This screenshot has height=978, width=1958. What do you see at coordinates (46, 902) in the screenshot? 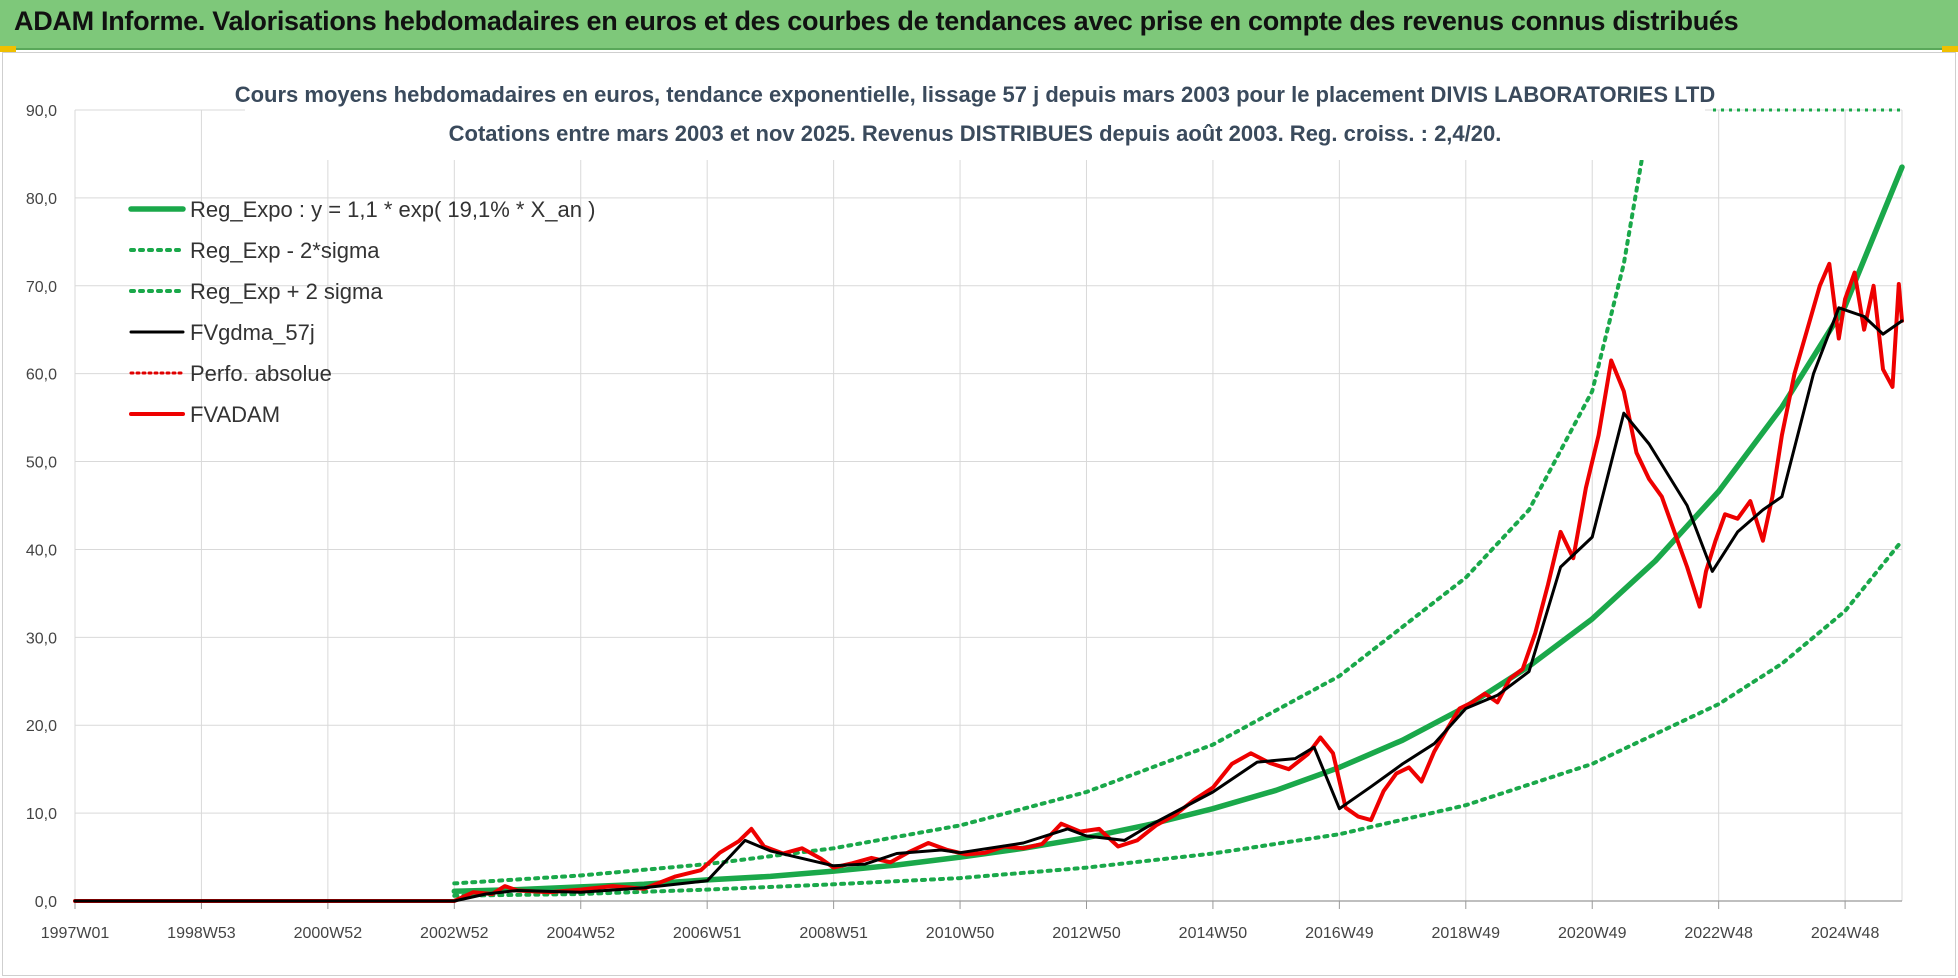
I see `y-tick-label: 0,0` at bounding box center [46, 902].